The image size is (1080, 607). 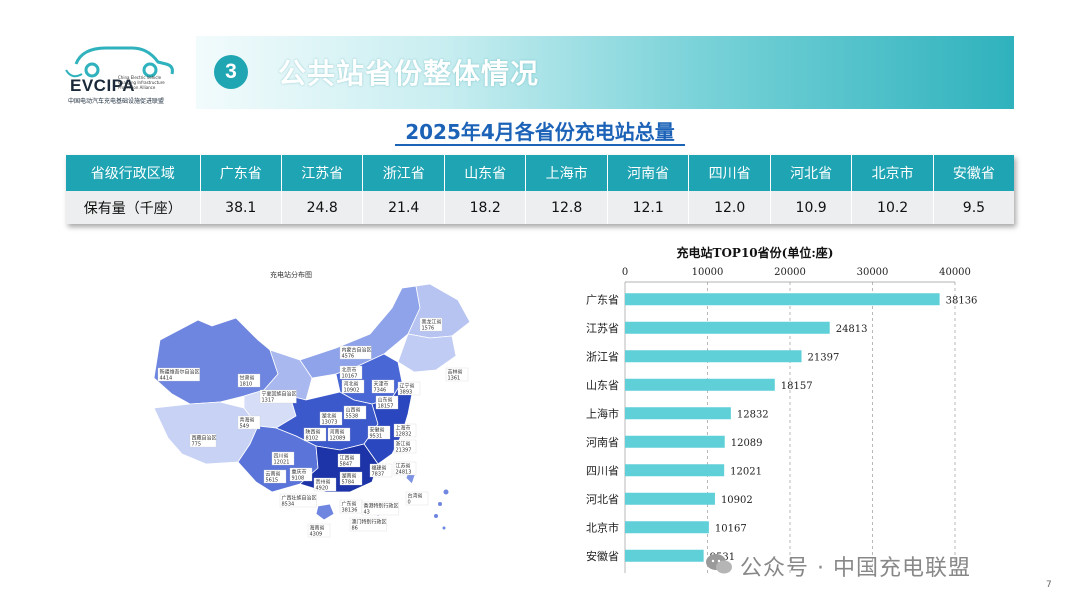 I want to click on map-region-name: 广东省, so click(x=349, y=504).